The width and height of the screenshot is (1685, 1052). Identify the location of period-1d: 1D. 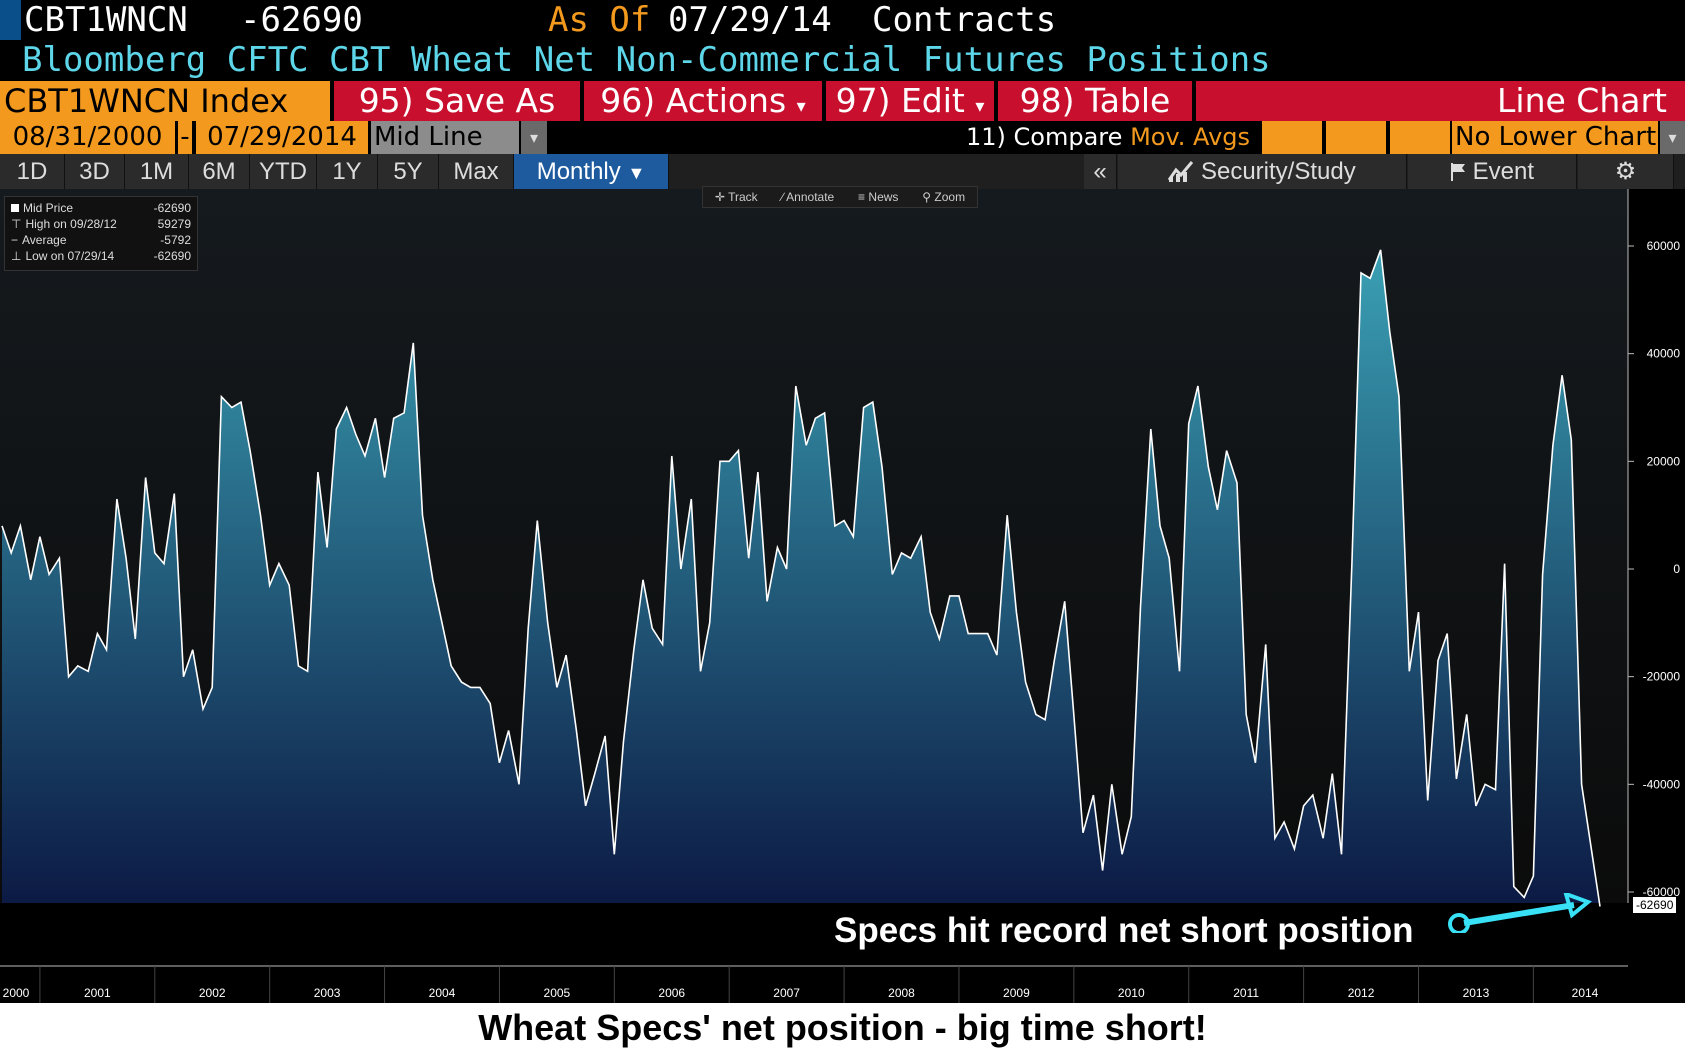
(32, 171).